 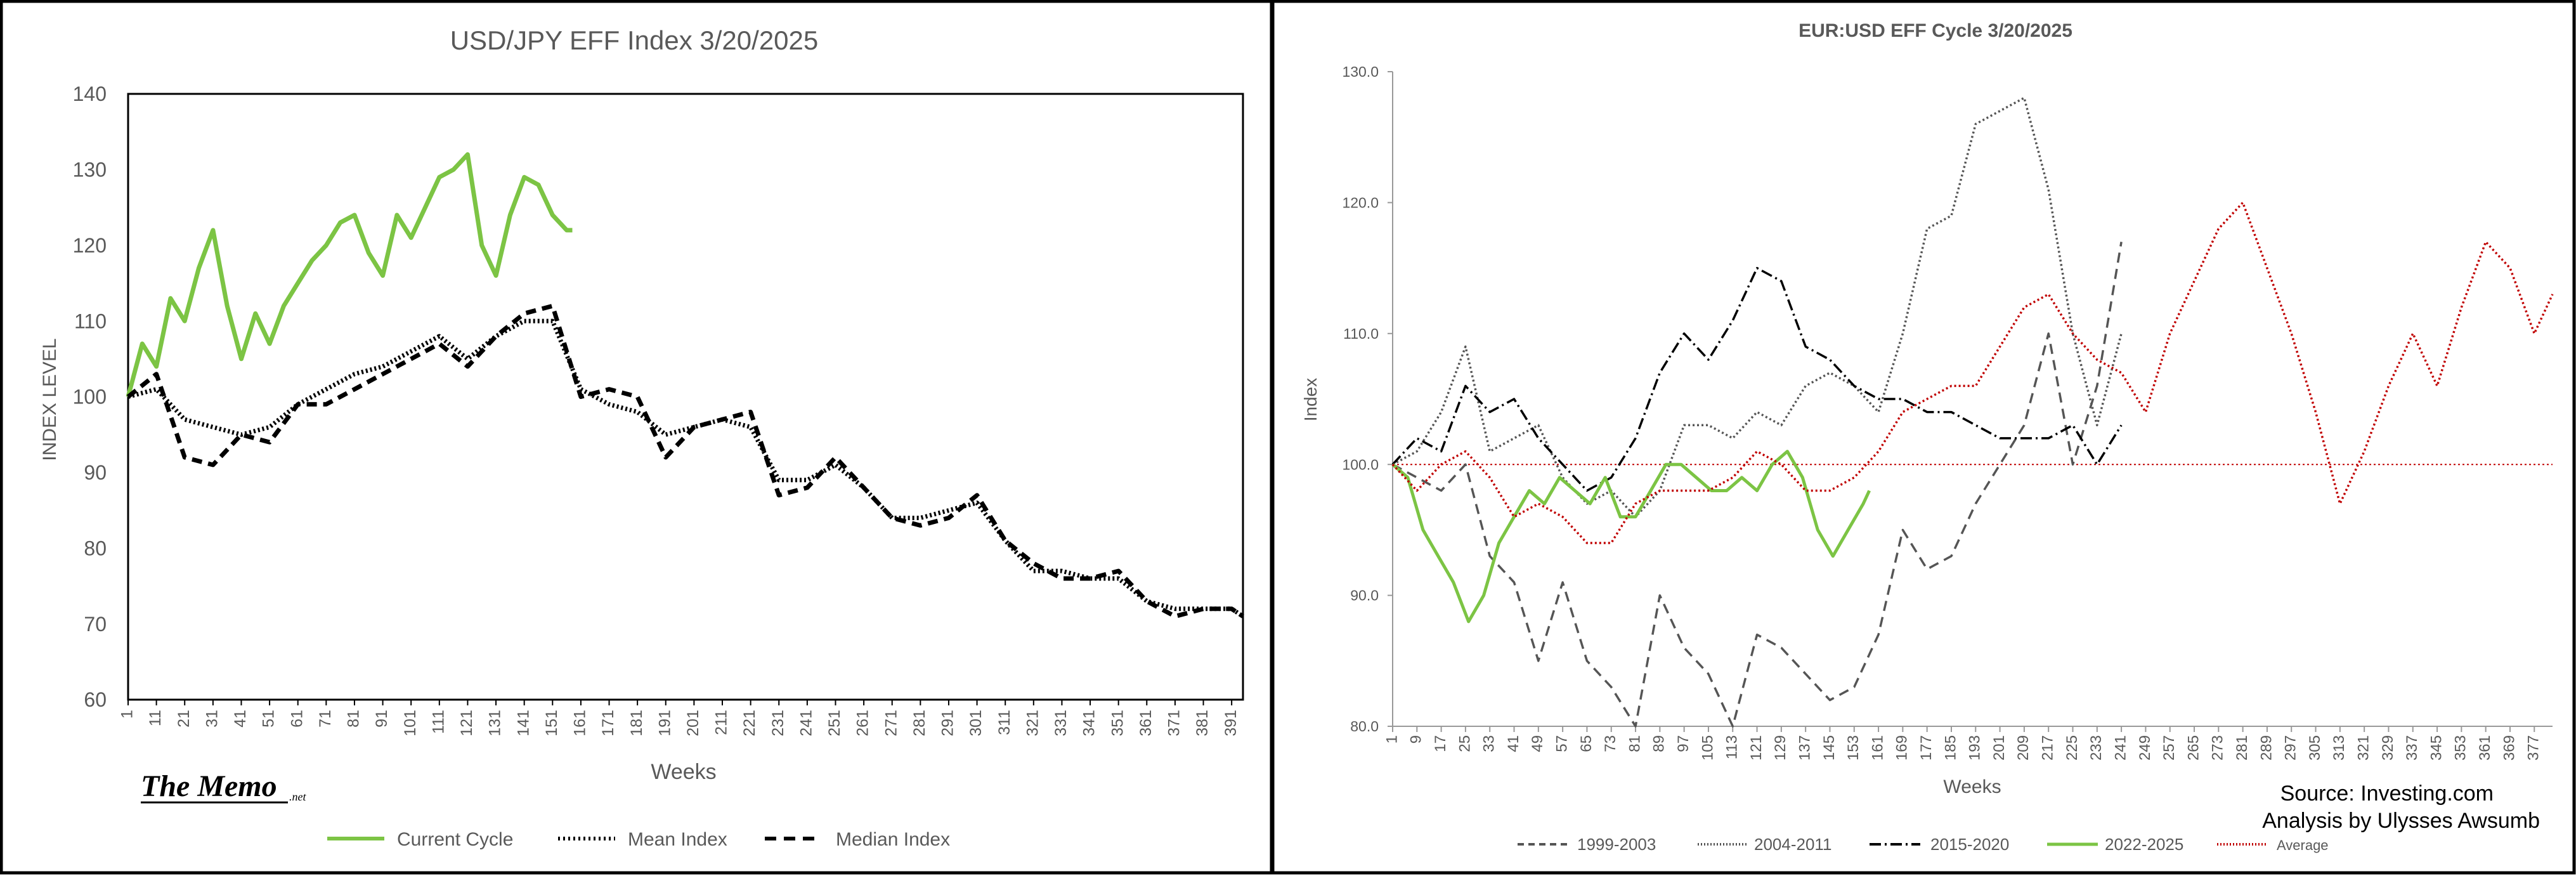 What do you see at coordinates (1417, 739) in the screenshot?
I see `x-tick-label: 9` at bounding box center [1417, 739].